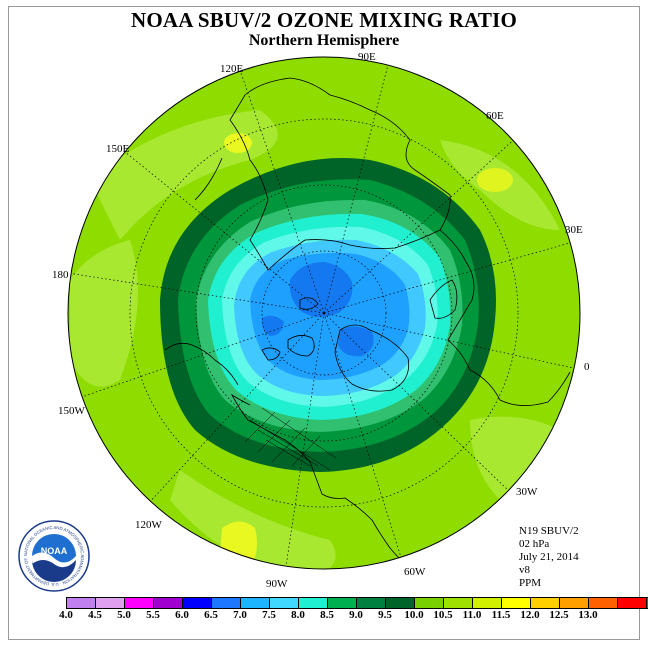  I want to click on lon-label-90w: 90W, so click(277, 584).